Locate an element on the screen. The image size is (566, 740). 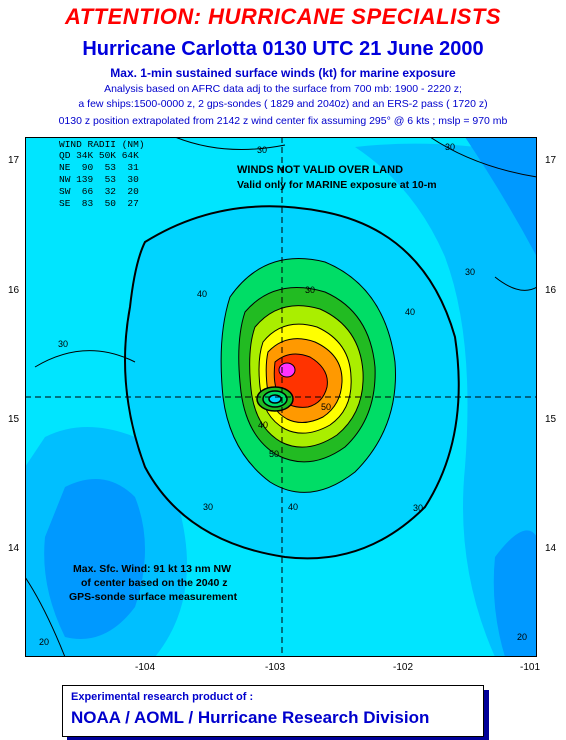
lat-tick-left: 17 is located at coordinates (14, 160).